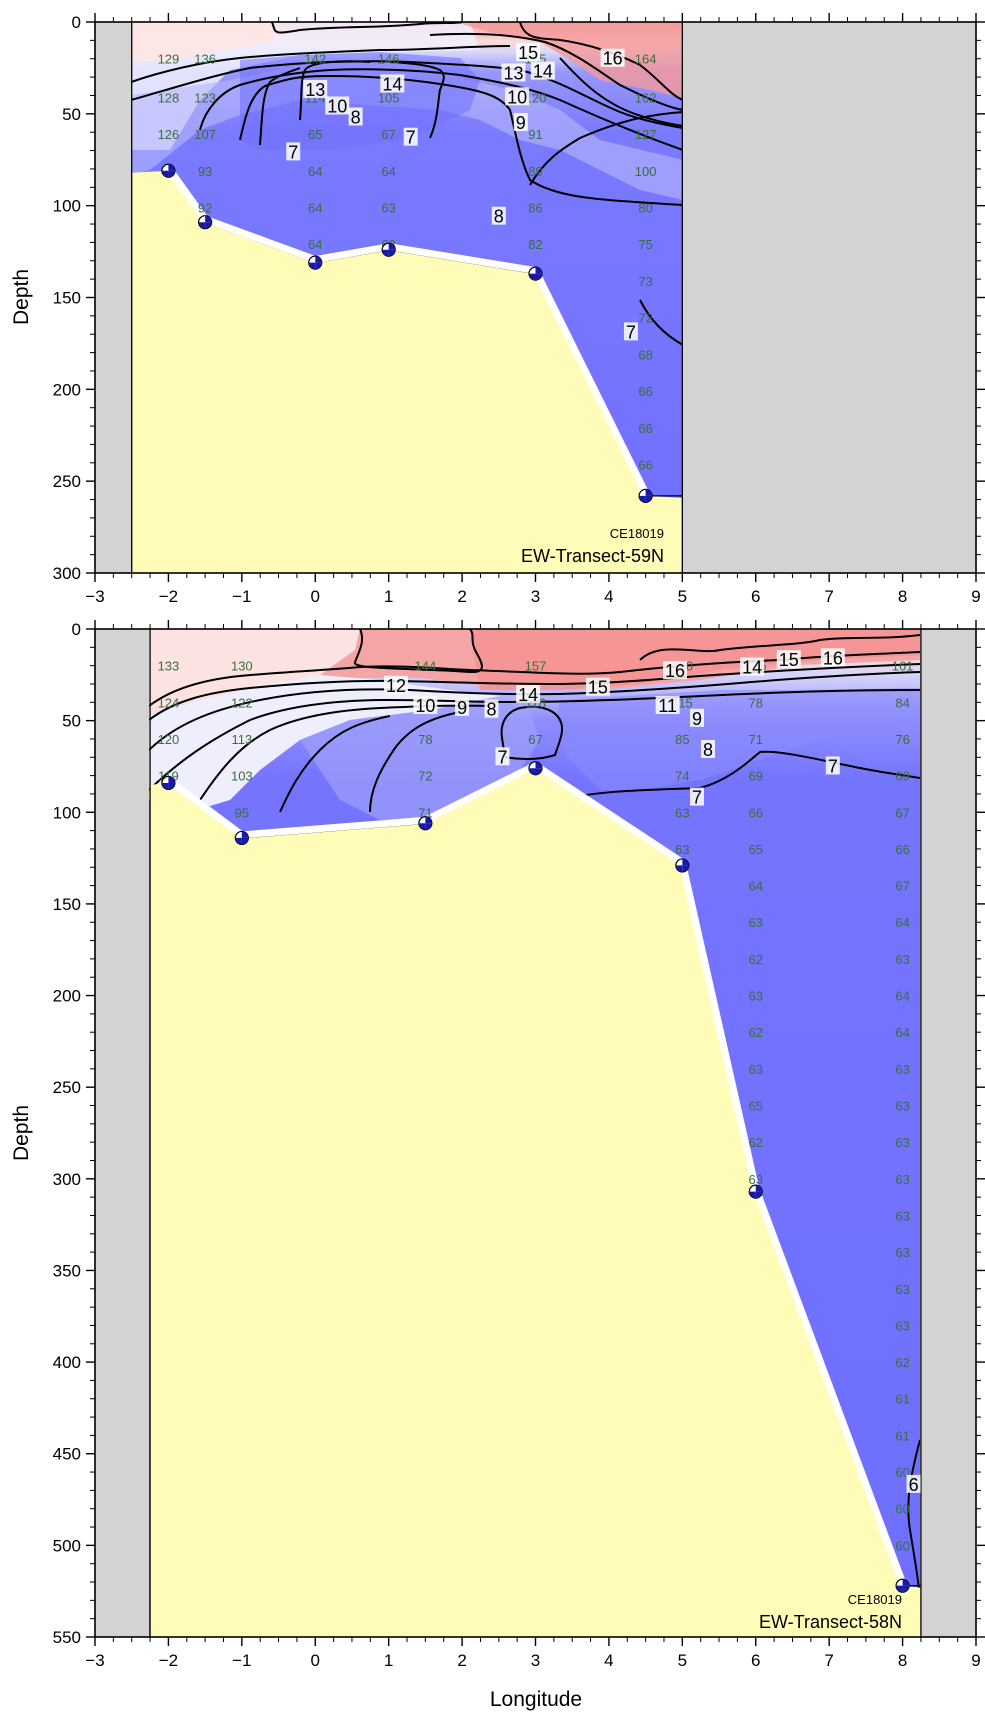 Image resolution: width=985 pixels, height=1713 pixels. What do you see at coordinates (646, 134) in the screenshot?
I see `observation-value: 127` at bounding box center [646, 134].